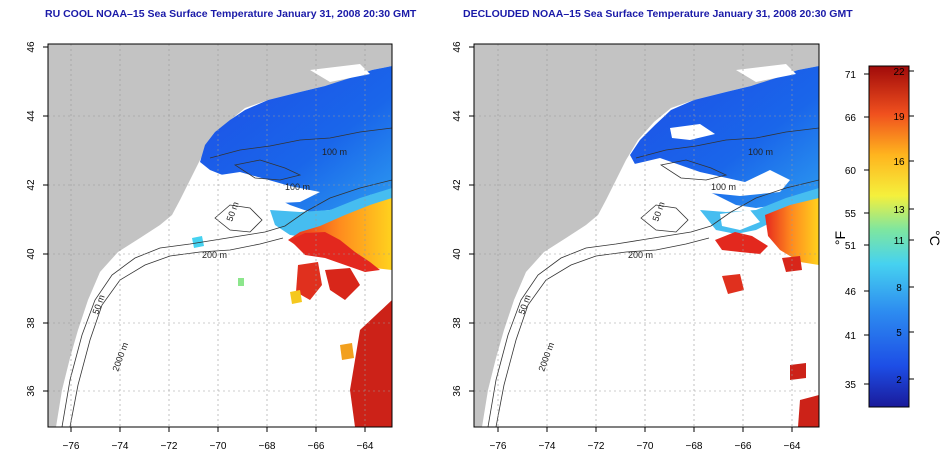 The width and height of the screenshot is (950, 475). What do you see at coordinates (851, 385) in the screenshot?
I see `f-tick-label: 35` at bounding box center [851, 385].